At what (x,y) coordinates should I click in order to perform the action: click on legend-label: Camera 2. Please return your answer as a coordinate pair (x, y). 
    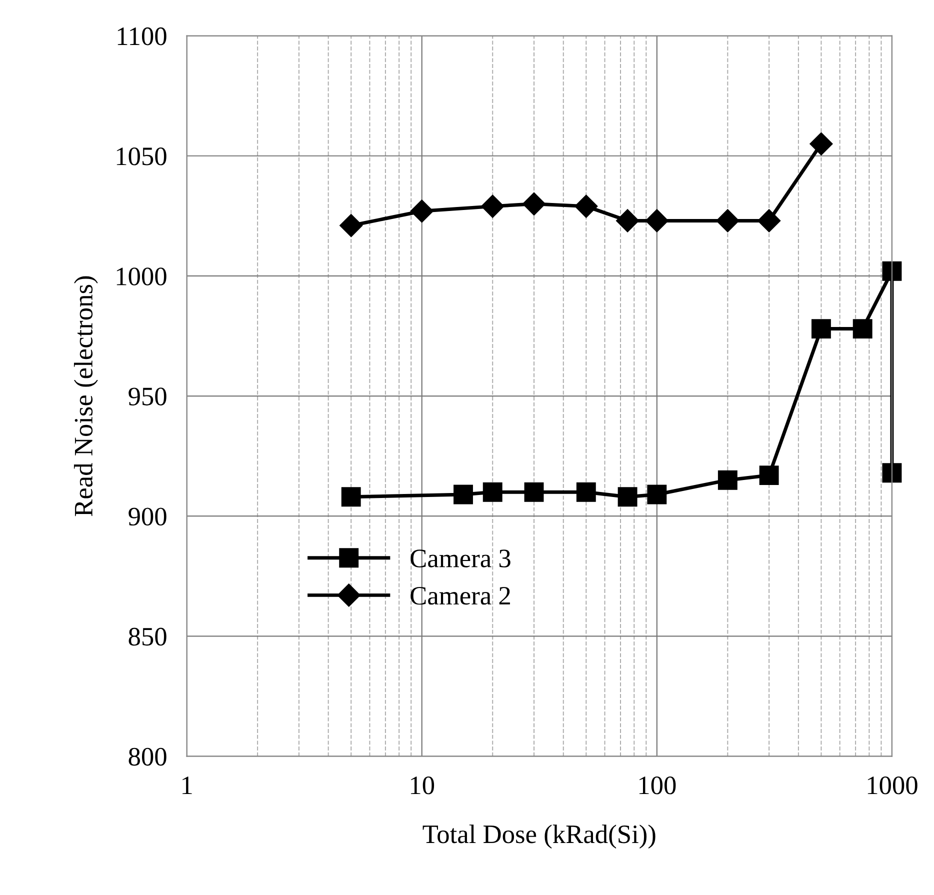
    Looking at the image, I should click on (460, 595).